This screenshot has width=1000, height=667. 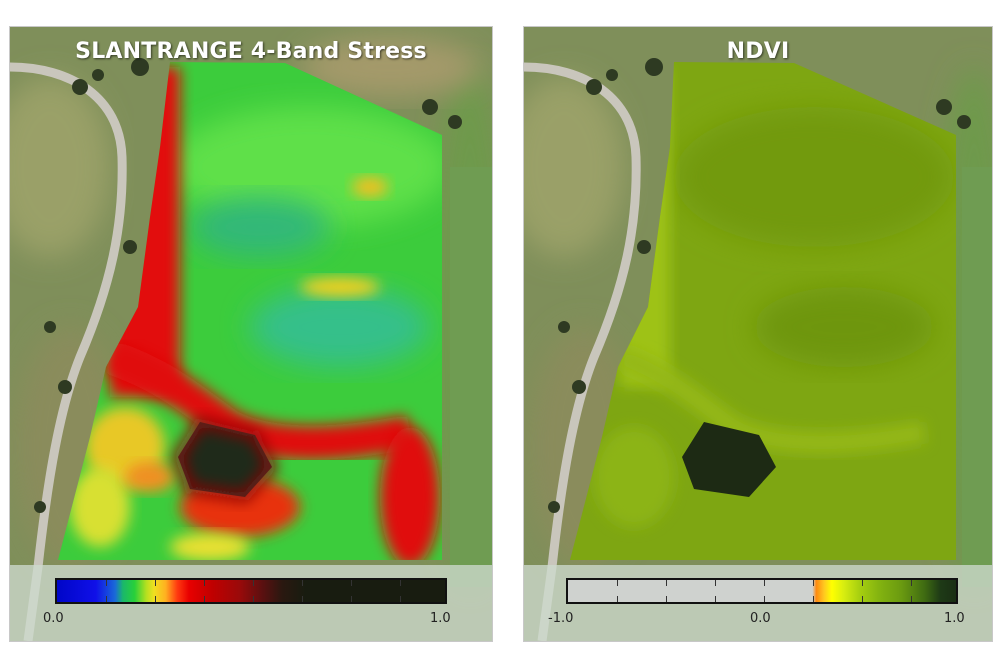 What do you see at coordinates (561, 618) in the screenshot?
I see `ndvi-legend-min-label: -1.0` at bounding box center [561, 618].